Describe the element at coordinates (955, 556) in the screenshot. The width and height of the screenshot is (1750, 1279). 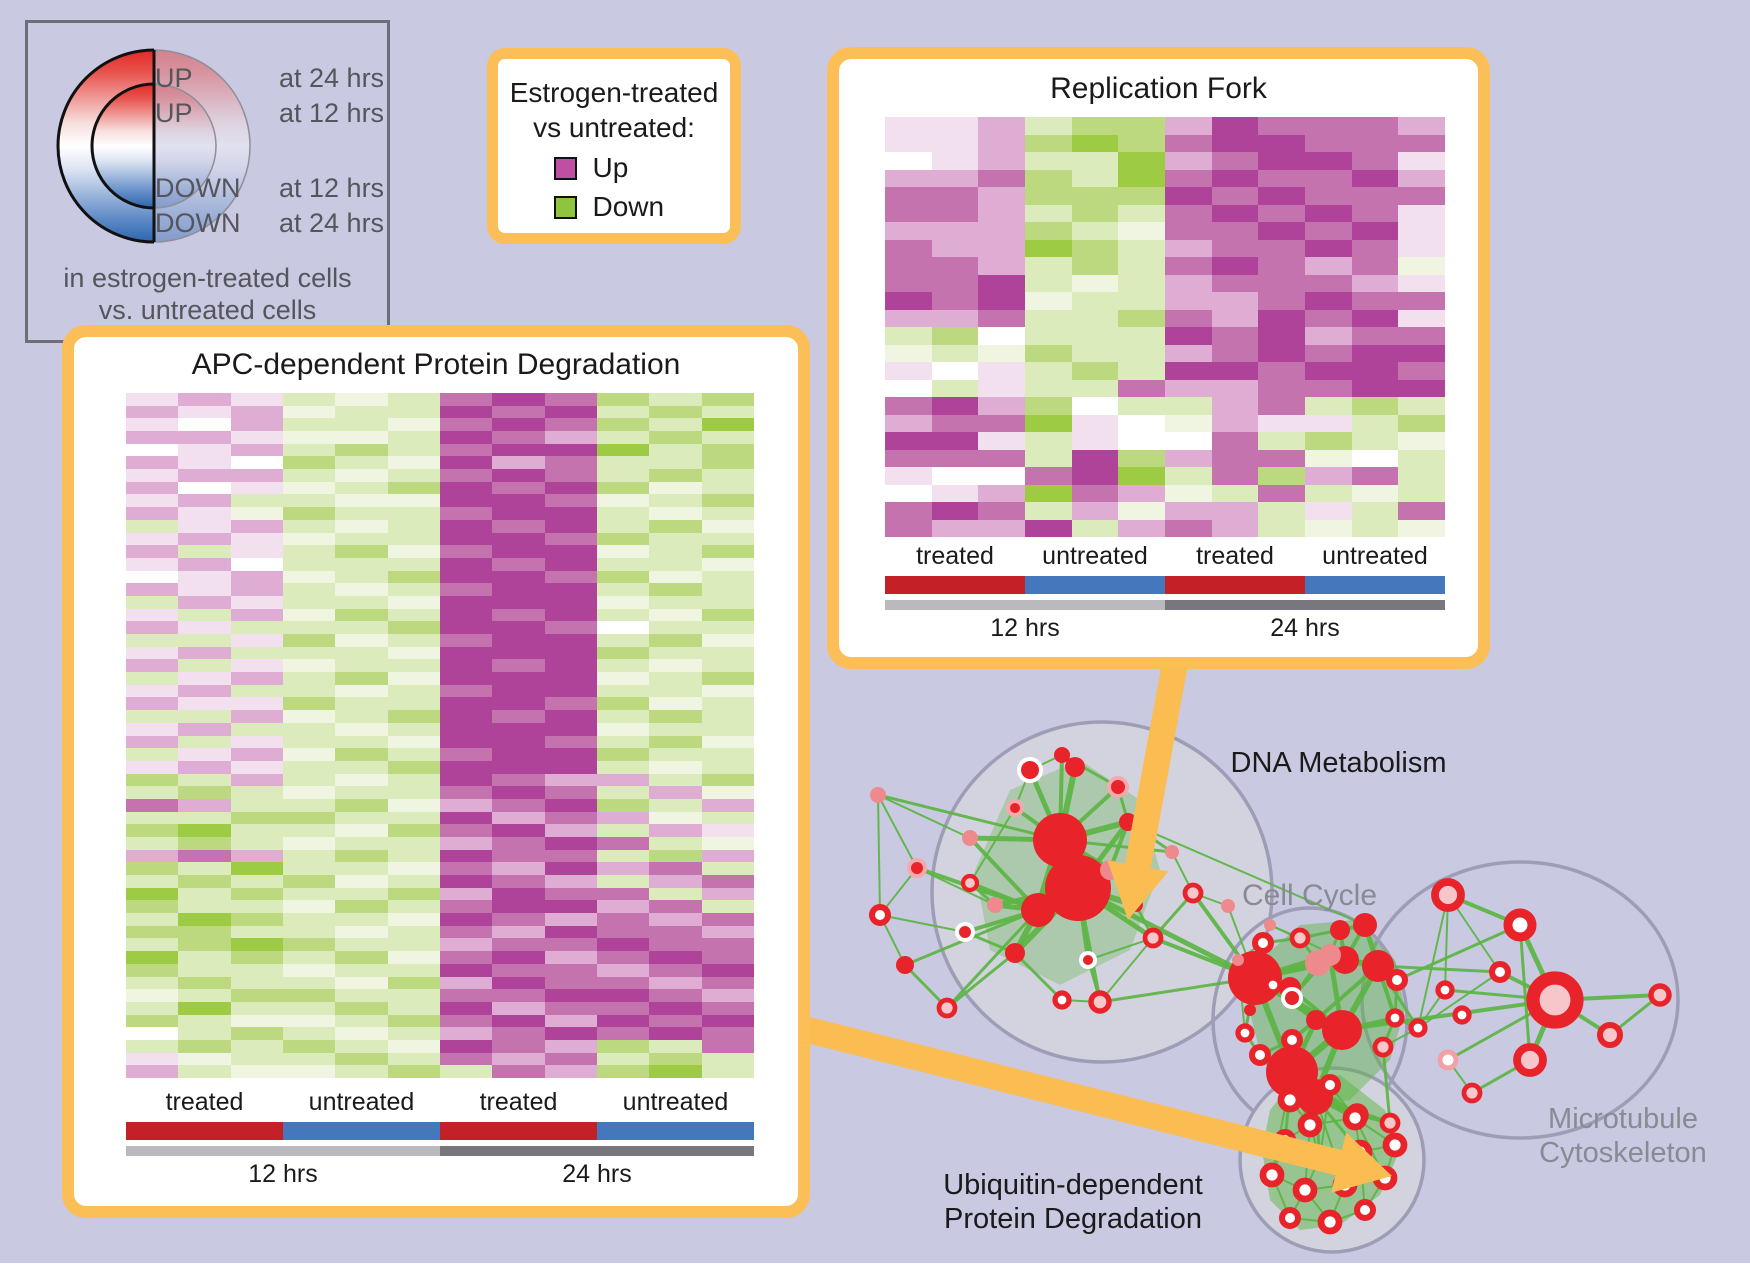
I see `group-label-treated-12: treated` at that location.